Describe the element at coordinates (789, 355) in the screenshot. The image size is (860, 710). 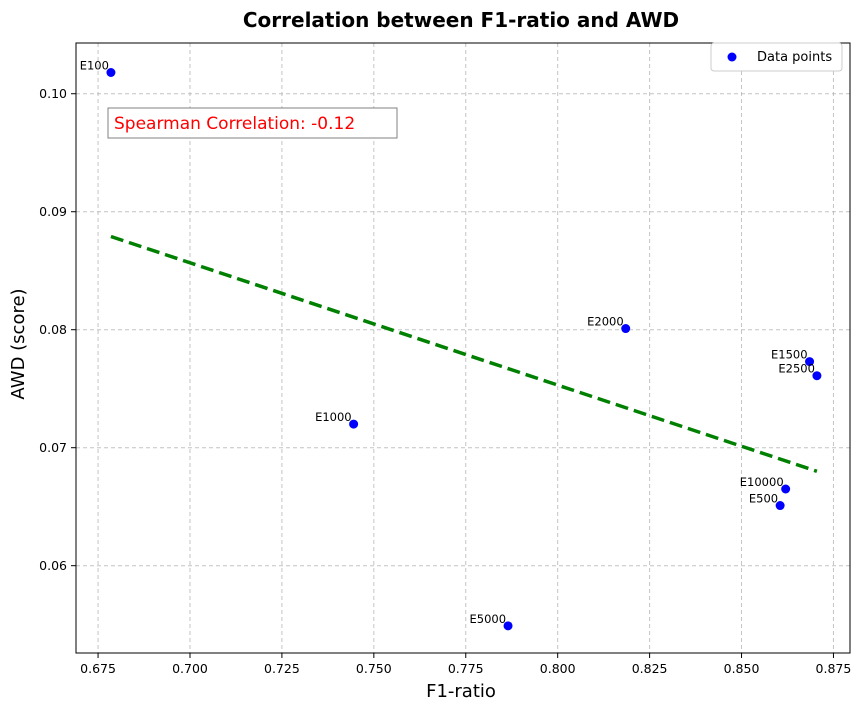
I see `point-label: E1500` at that location.